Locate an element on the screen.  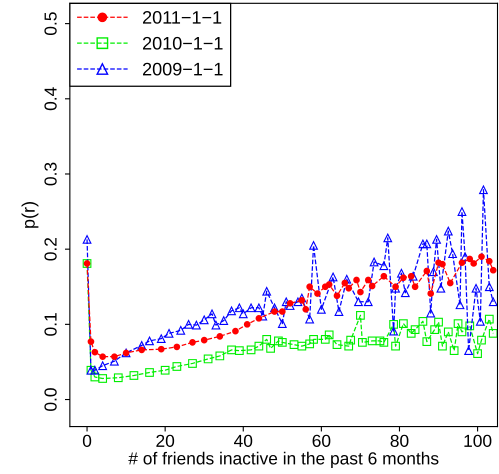
legend-label: 2010−1−1 is located at coordinates (182, 43).